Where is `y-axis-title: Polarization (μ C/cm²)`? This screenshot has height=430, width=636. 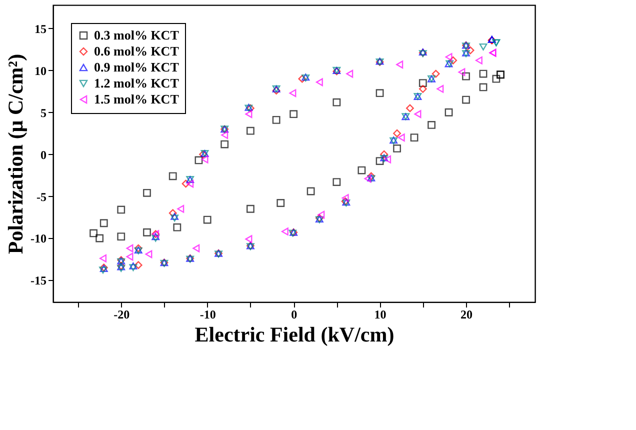
y-axis-title: Polarization (μ C/cm²) is located at coordinates (16, 154).